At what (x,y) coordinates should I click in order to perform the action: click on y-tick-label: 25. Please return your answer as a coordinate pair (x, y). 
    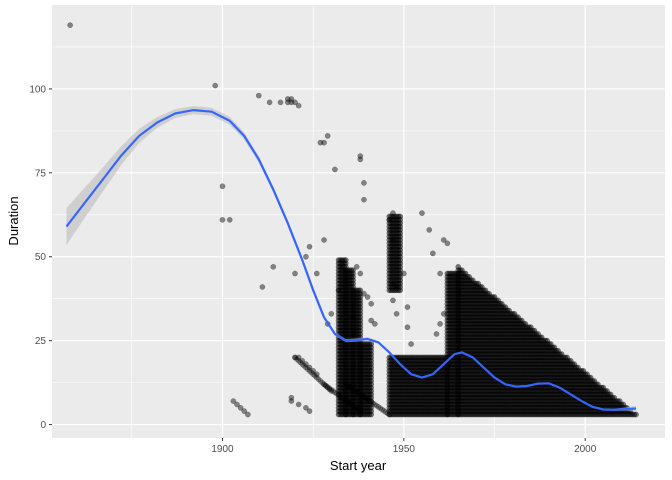
    Looking at the image, I should click on (41, 341).